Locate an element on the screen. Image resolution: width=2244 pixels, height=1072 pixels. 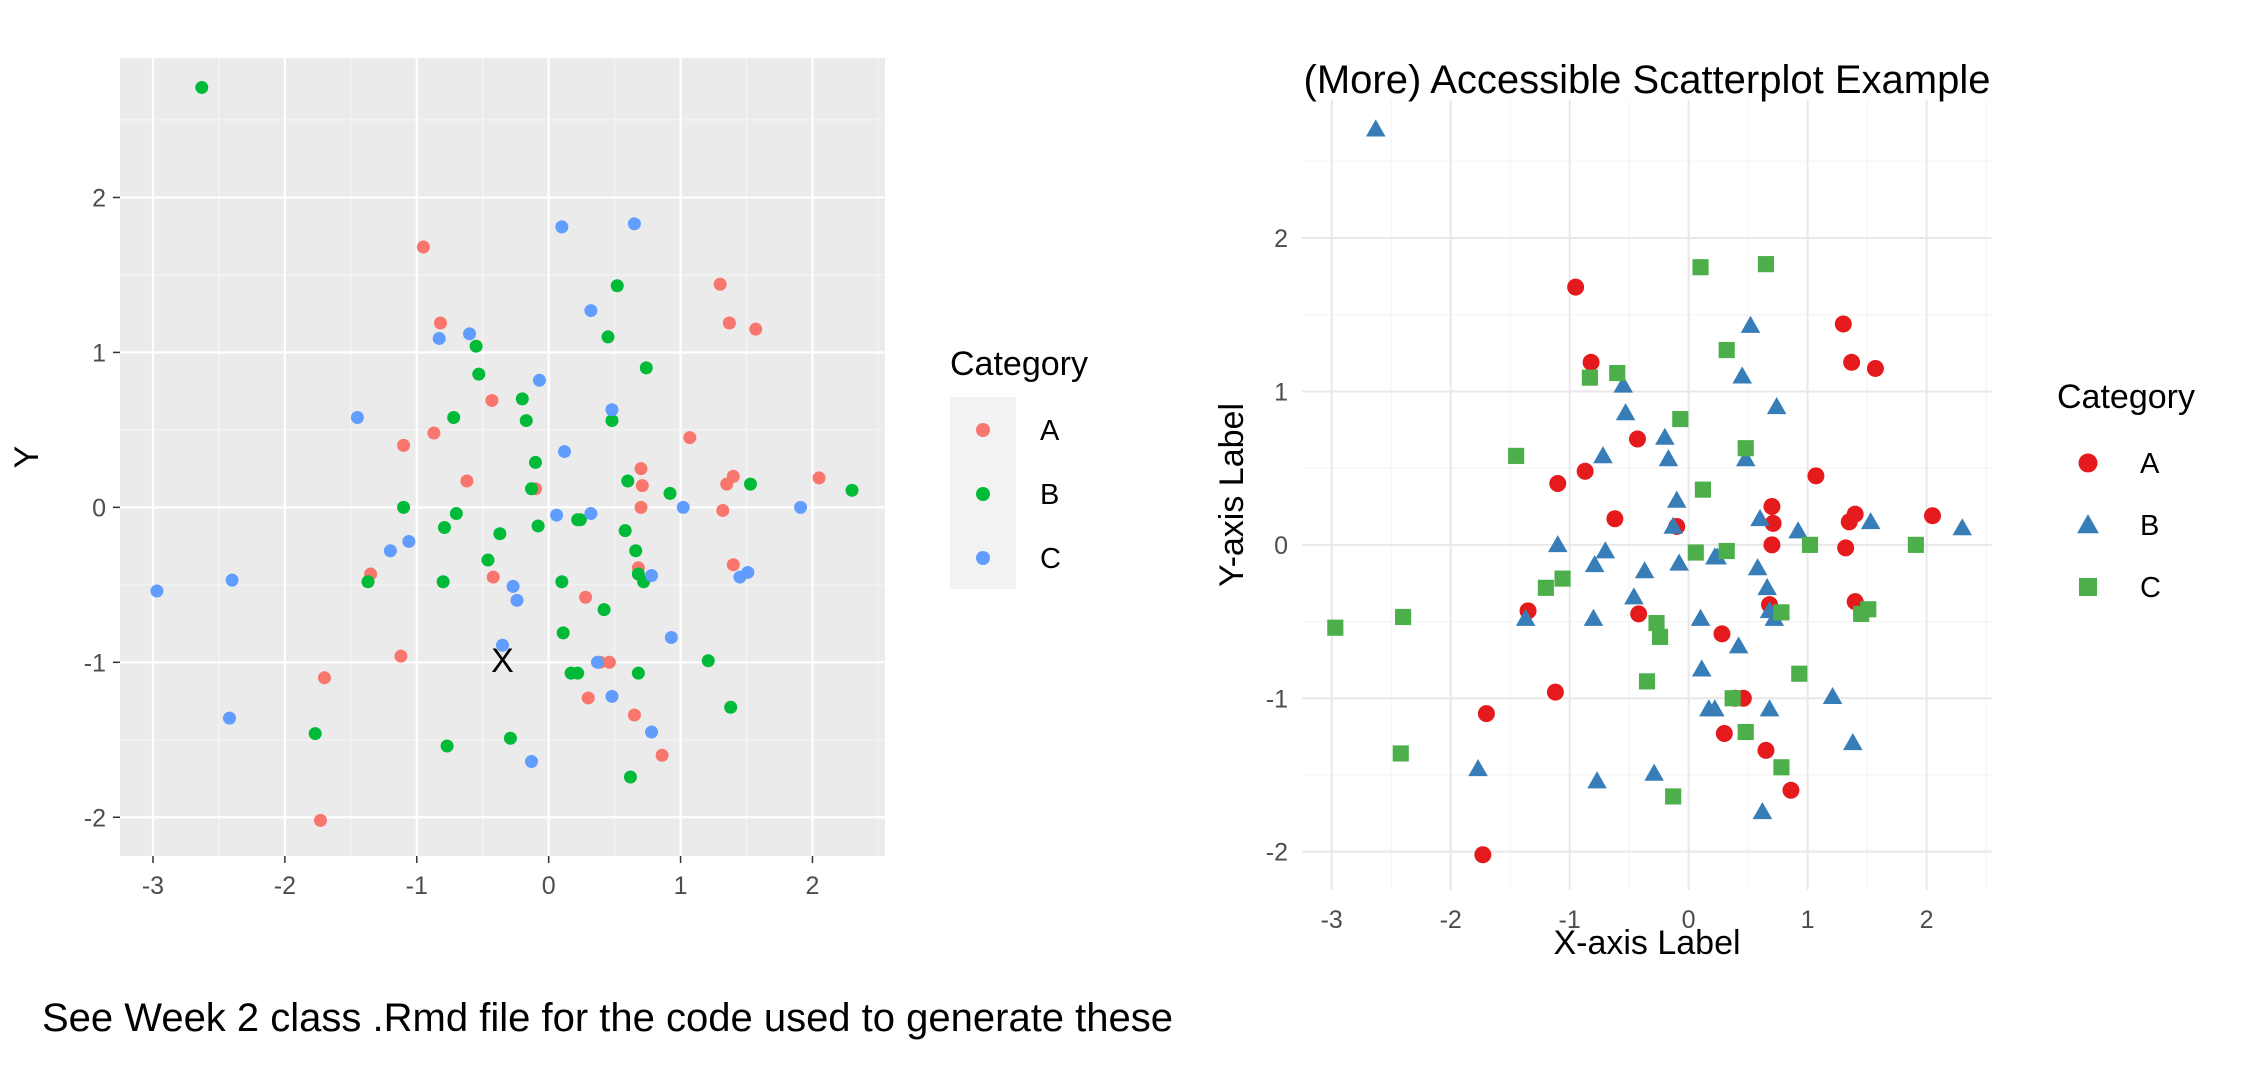
legend-key-c is located at coordinates (2088, 587).